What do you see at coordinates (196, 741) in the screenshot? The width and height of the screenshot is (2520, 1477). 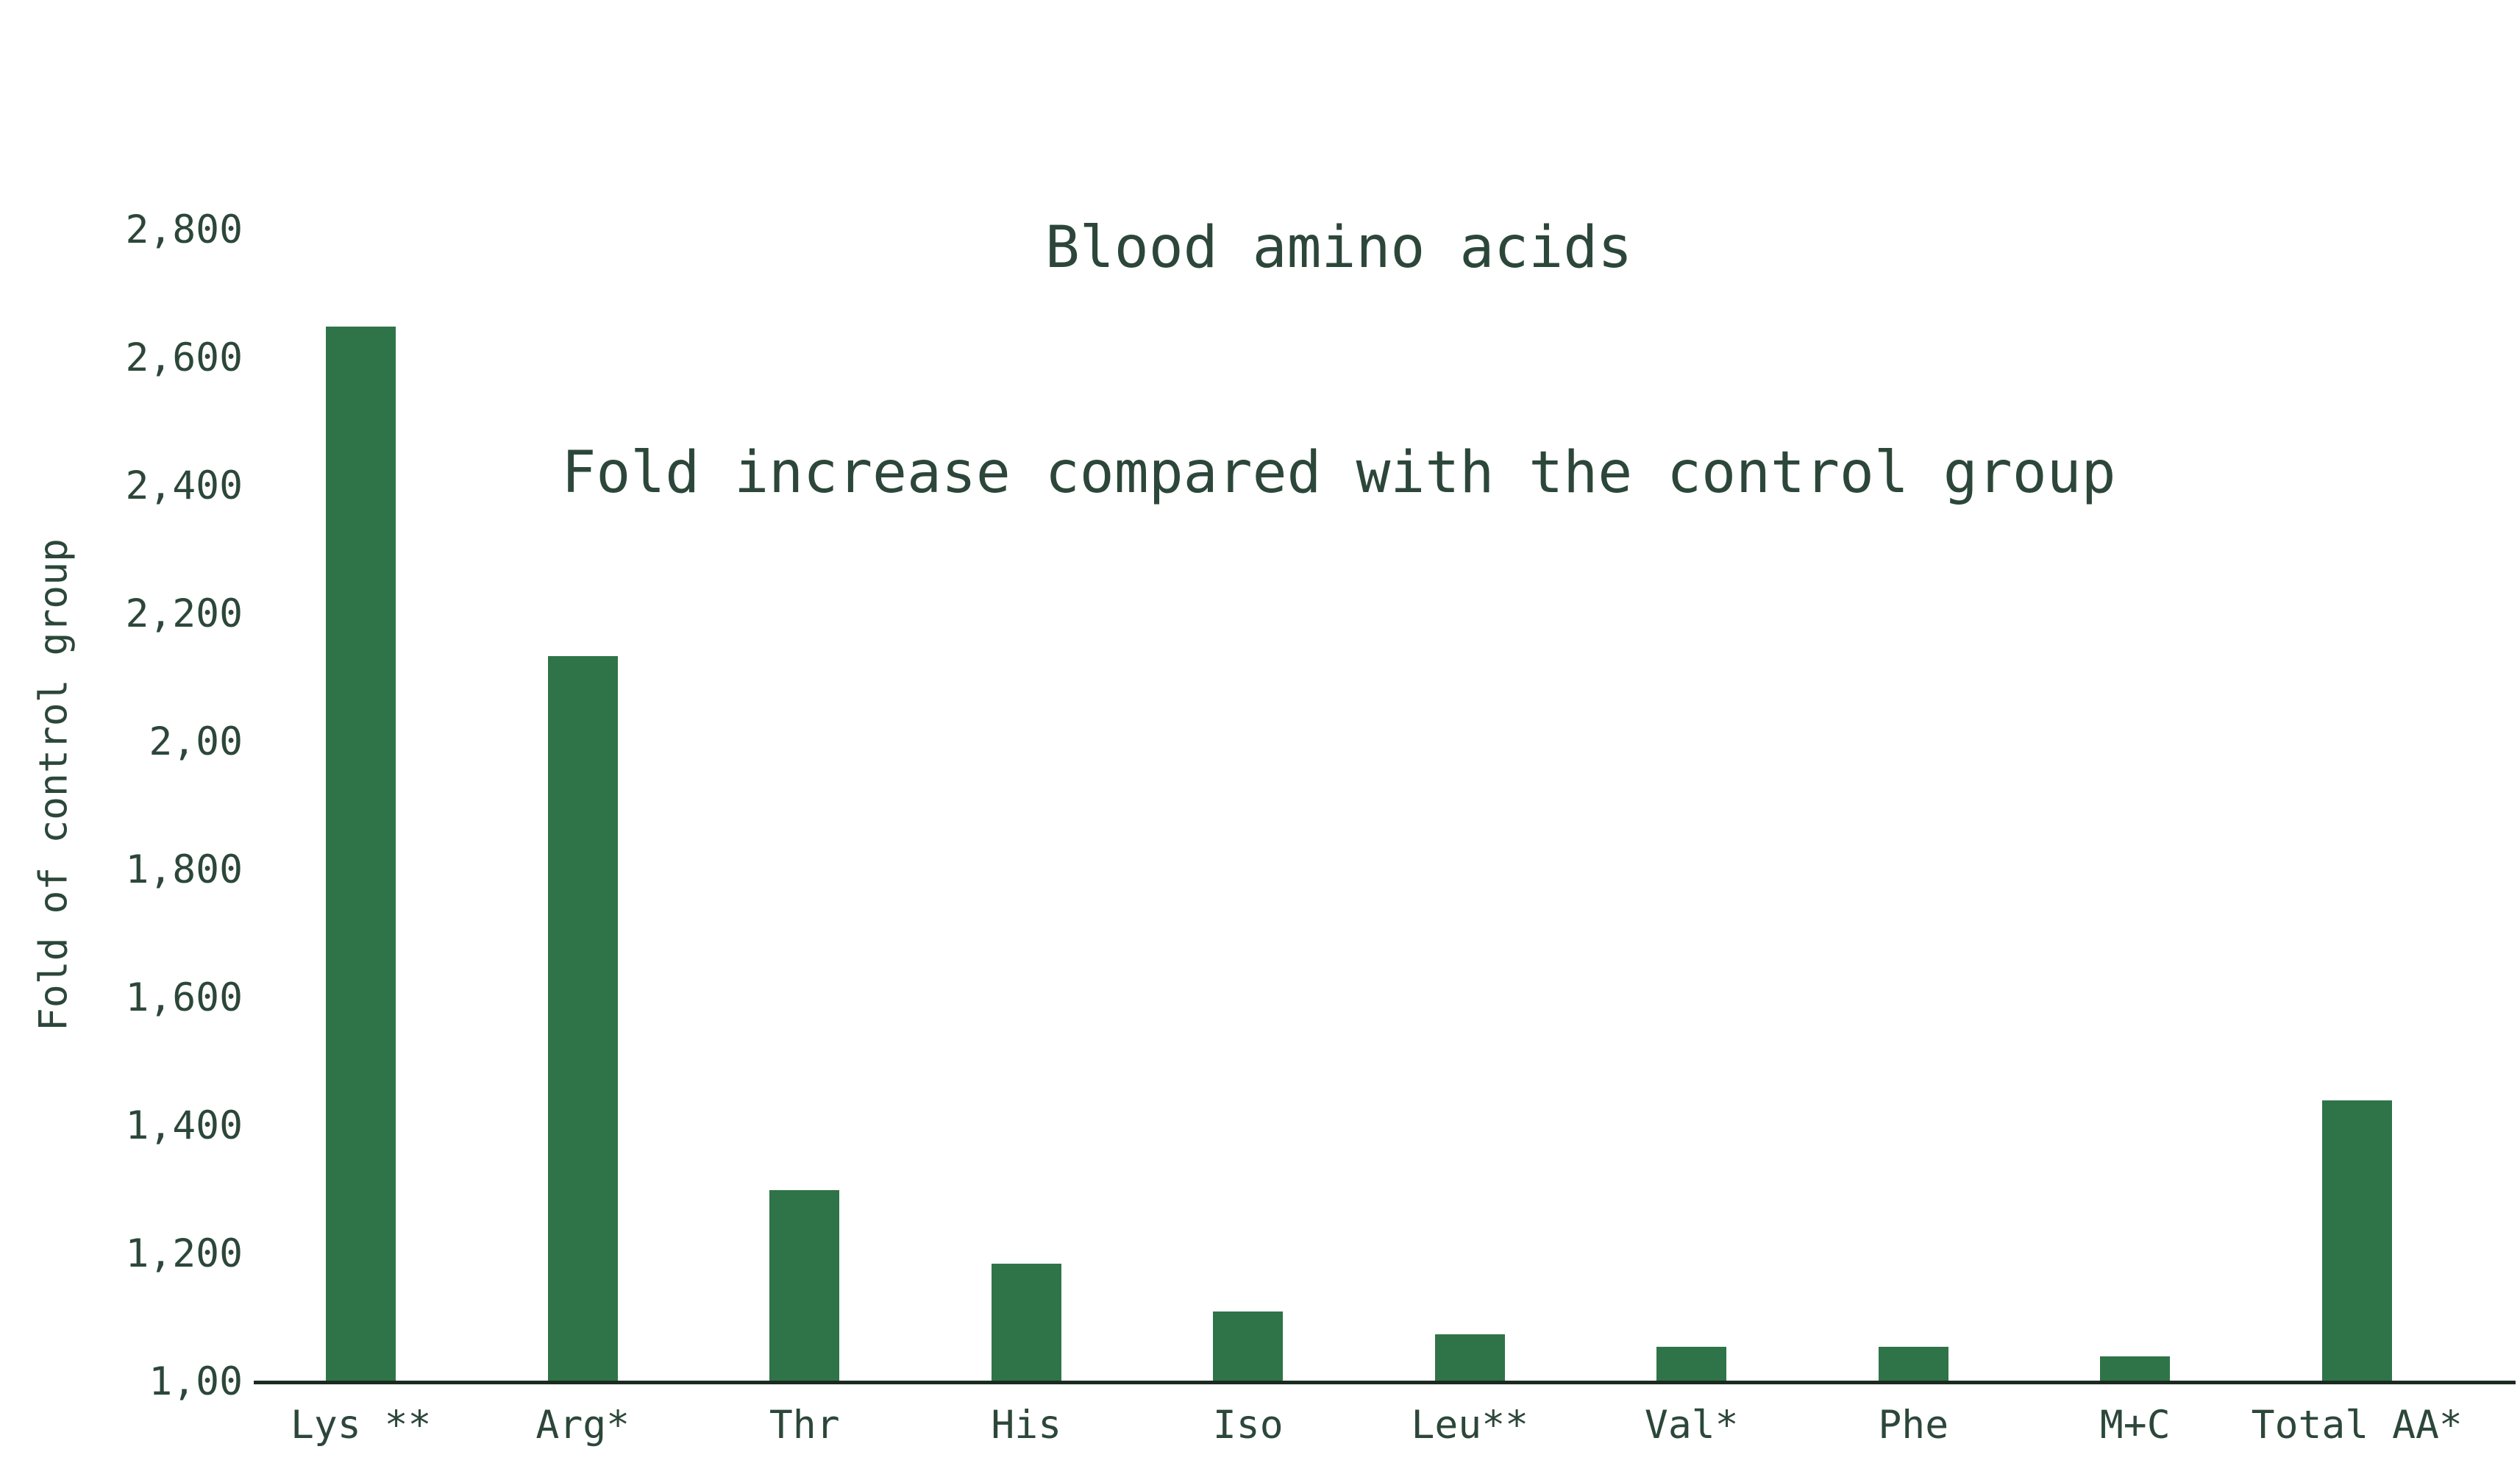 I see `y-tick-label: 2,00` at bounding box center [196, 741].